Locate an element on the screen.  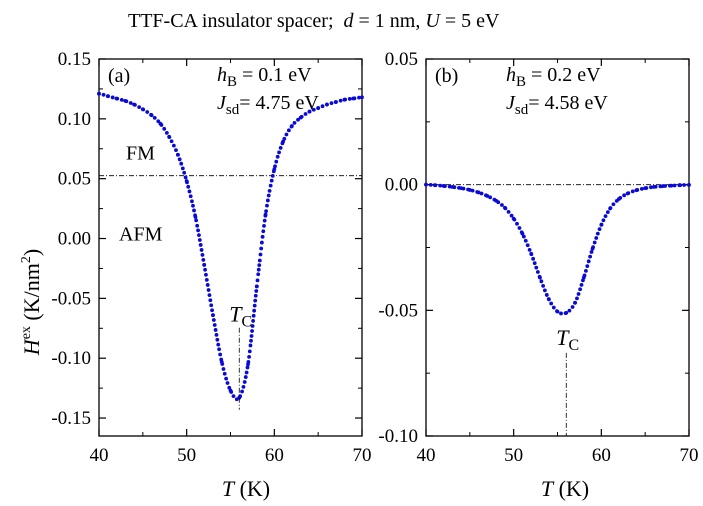
charta-param-jsd-symbol: J is located at coordinates (222, 103).